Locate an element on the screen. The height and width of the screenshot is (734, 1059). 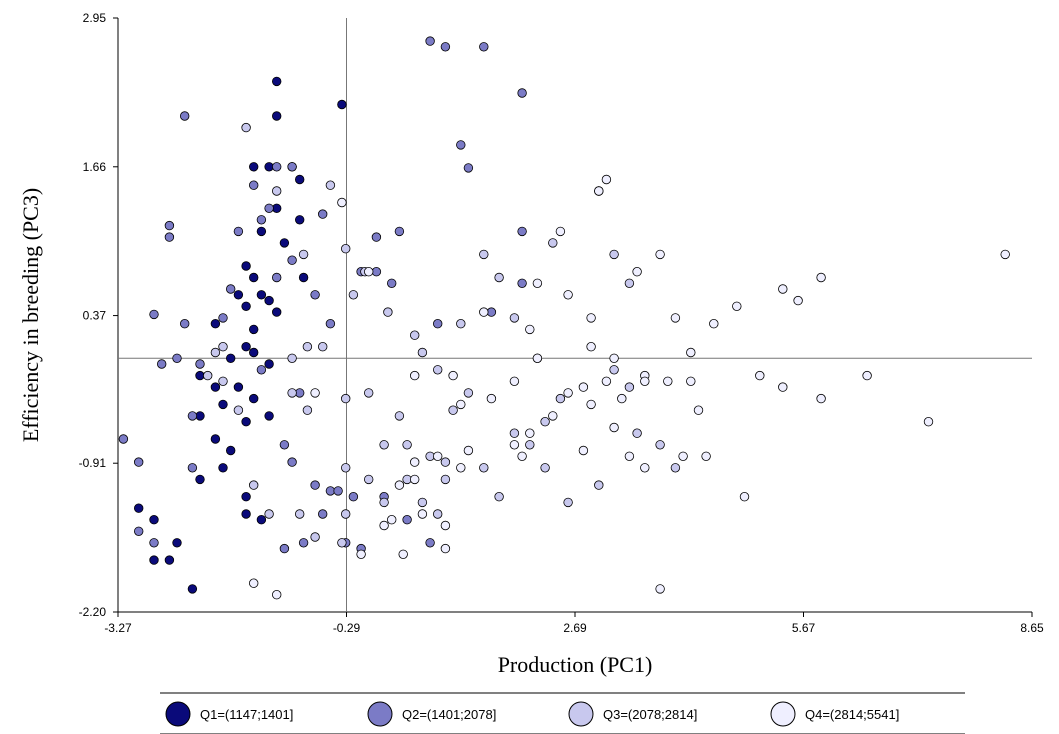
legend-label-q4: Q4=(2814;5541] is located at coordinates (852, 714).